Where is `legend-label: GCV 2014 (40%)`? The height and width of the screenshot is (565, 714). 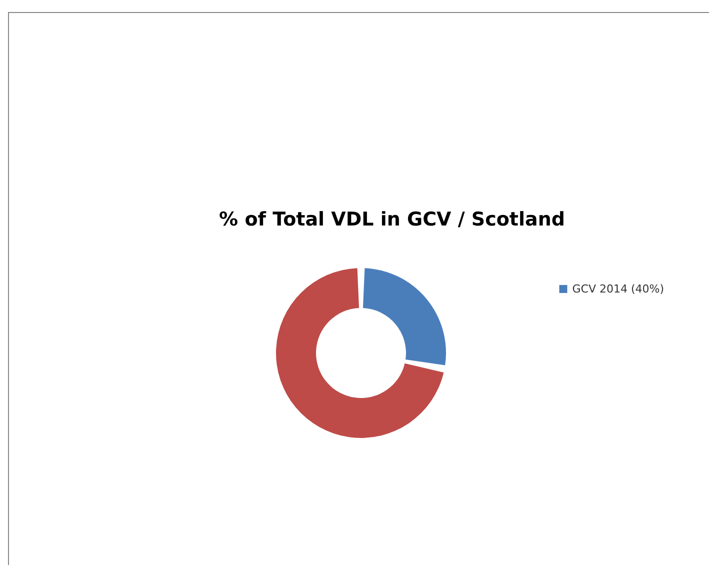 legend-label: GCV 2014 (40%) is located at coordinates (618, 289).